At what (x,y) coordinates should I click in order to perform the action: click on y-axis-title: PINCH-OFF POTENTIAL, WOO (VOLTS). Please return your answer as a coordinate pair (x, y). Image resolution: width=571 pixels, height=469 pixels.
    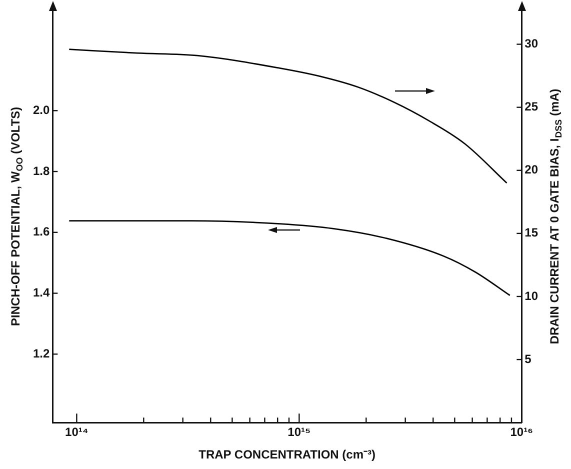
    Looking at the image, I should click on (16, 216).